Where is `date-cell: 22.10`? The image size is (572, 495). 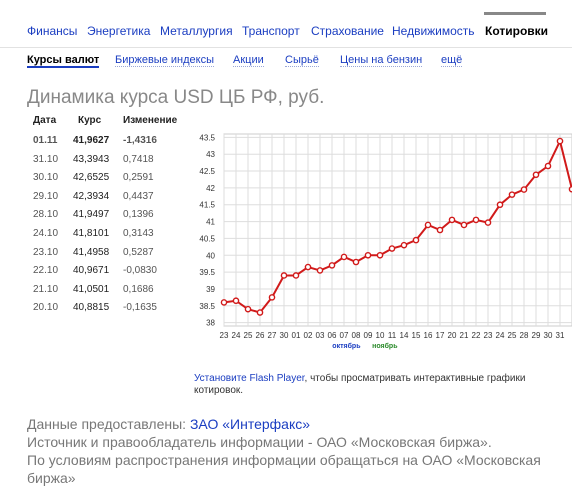
date-cell: 22.10 is located at coordinates (46, 271).